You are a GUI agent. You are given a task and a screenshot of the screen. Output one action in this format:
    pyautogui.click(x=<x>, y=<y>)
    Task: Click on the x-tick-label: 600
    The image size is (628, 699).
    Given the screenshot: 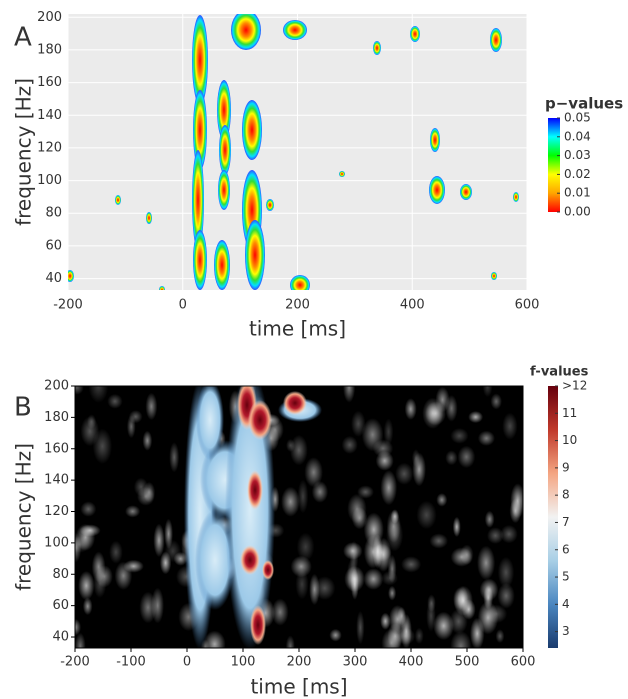 What is the action you would take?
    pyautogui.click(x=527, y=305)
    